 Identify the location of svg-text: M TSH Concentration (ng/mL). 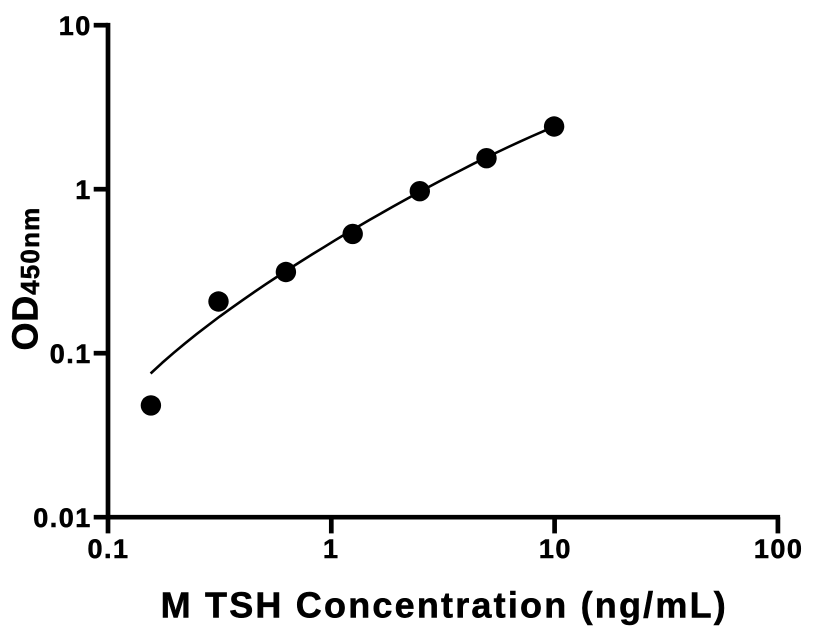
(444, 605).